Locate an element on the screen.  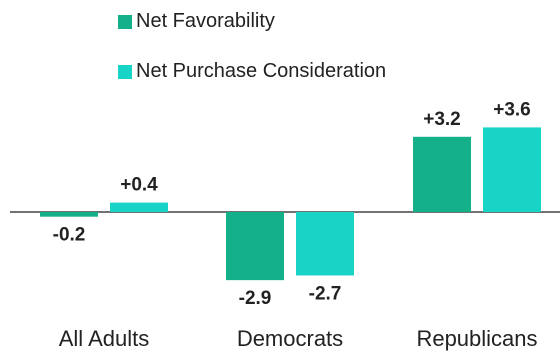
legend-item-net-purchase-consideration: Net Purchase Consideration is located at coordinates (252, 71).